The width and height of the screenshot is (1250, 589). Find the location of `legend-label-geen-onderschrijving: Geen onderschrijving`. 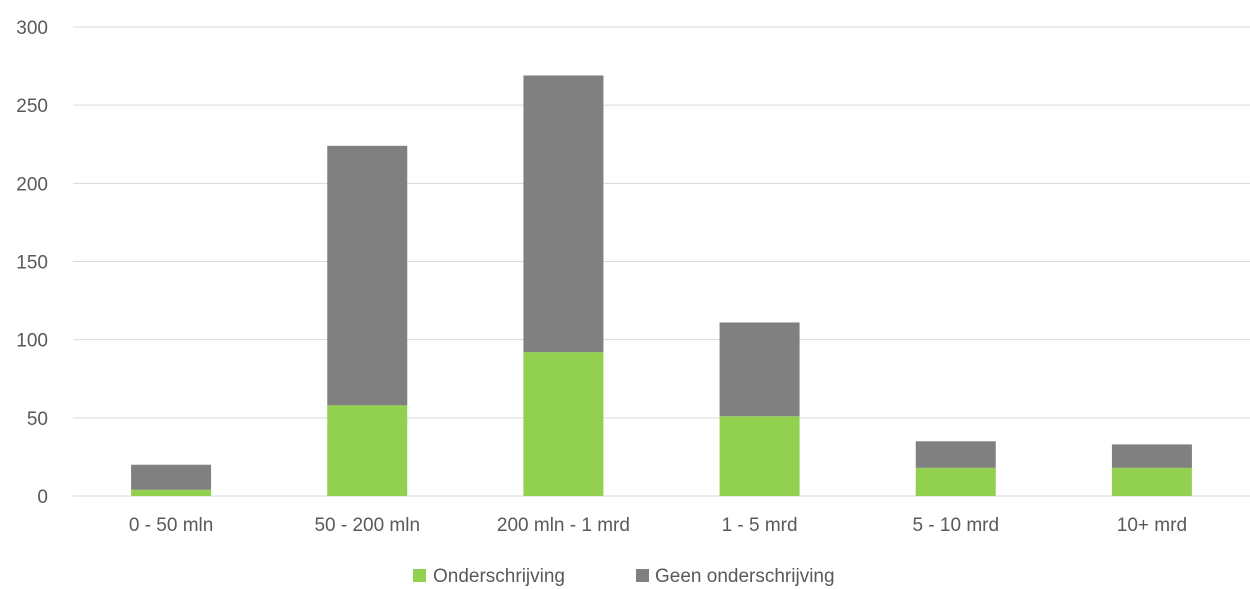

legend-label-geen-onderschrijving: Geen onderschrijving is located at coordinates (745, 576).